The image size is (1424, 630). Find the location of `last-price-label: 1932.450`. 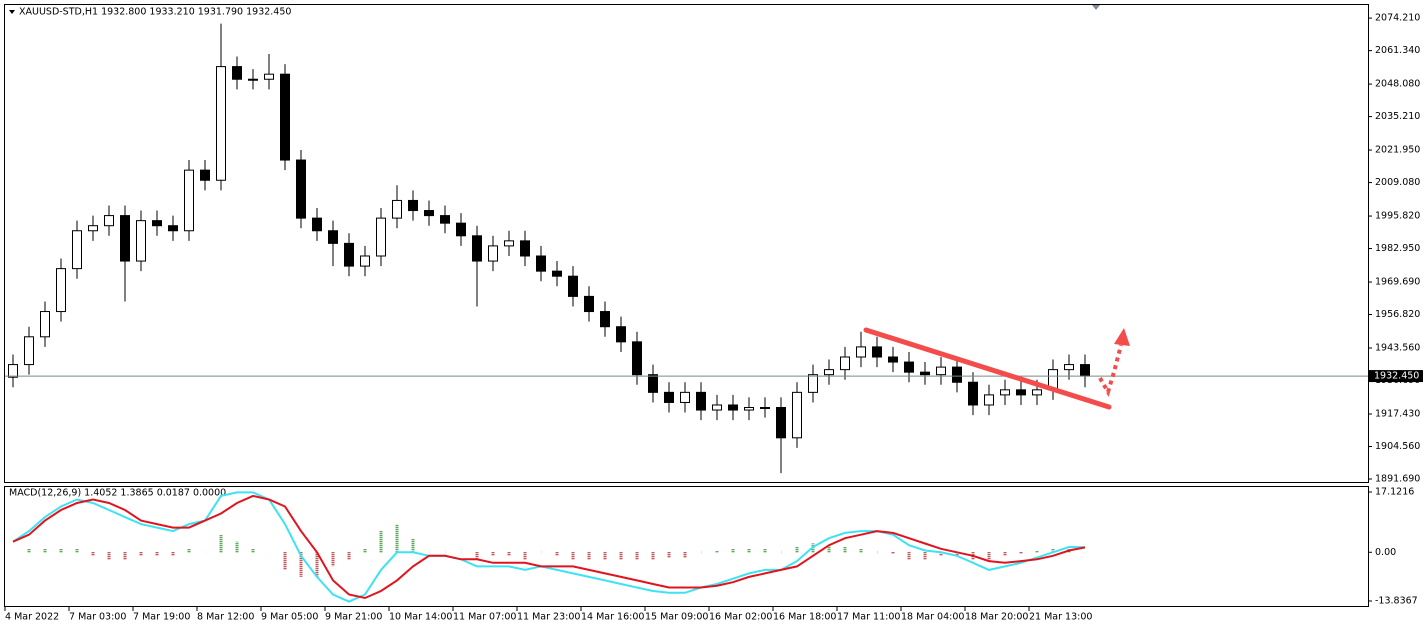

last-price-label: 1932.450 is located at coordinates (1396, 376).